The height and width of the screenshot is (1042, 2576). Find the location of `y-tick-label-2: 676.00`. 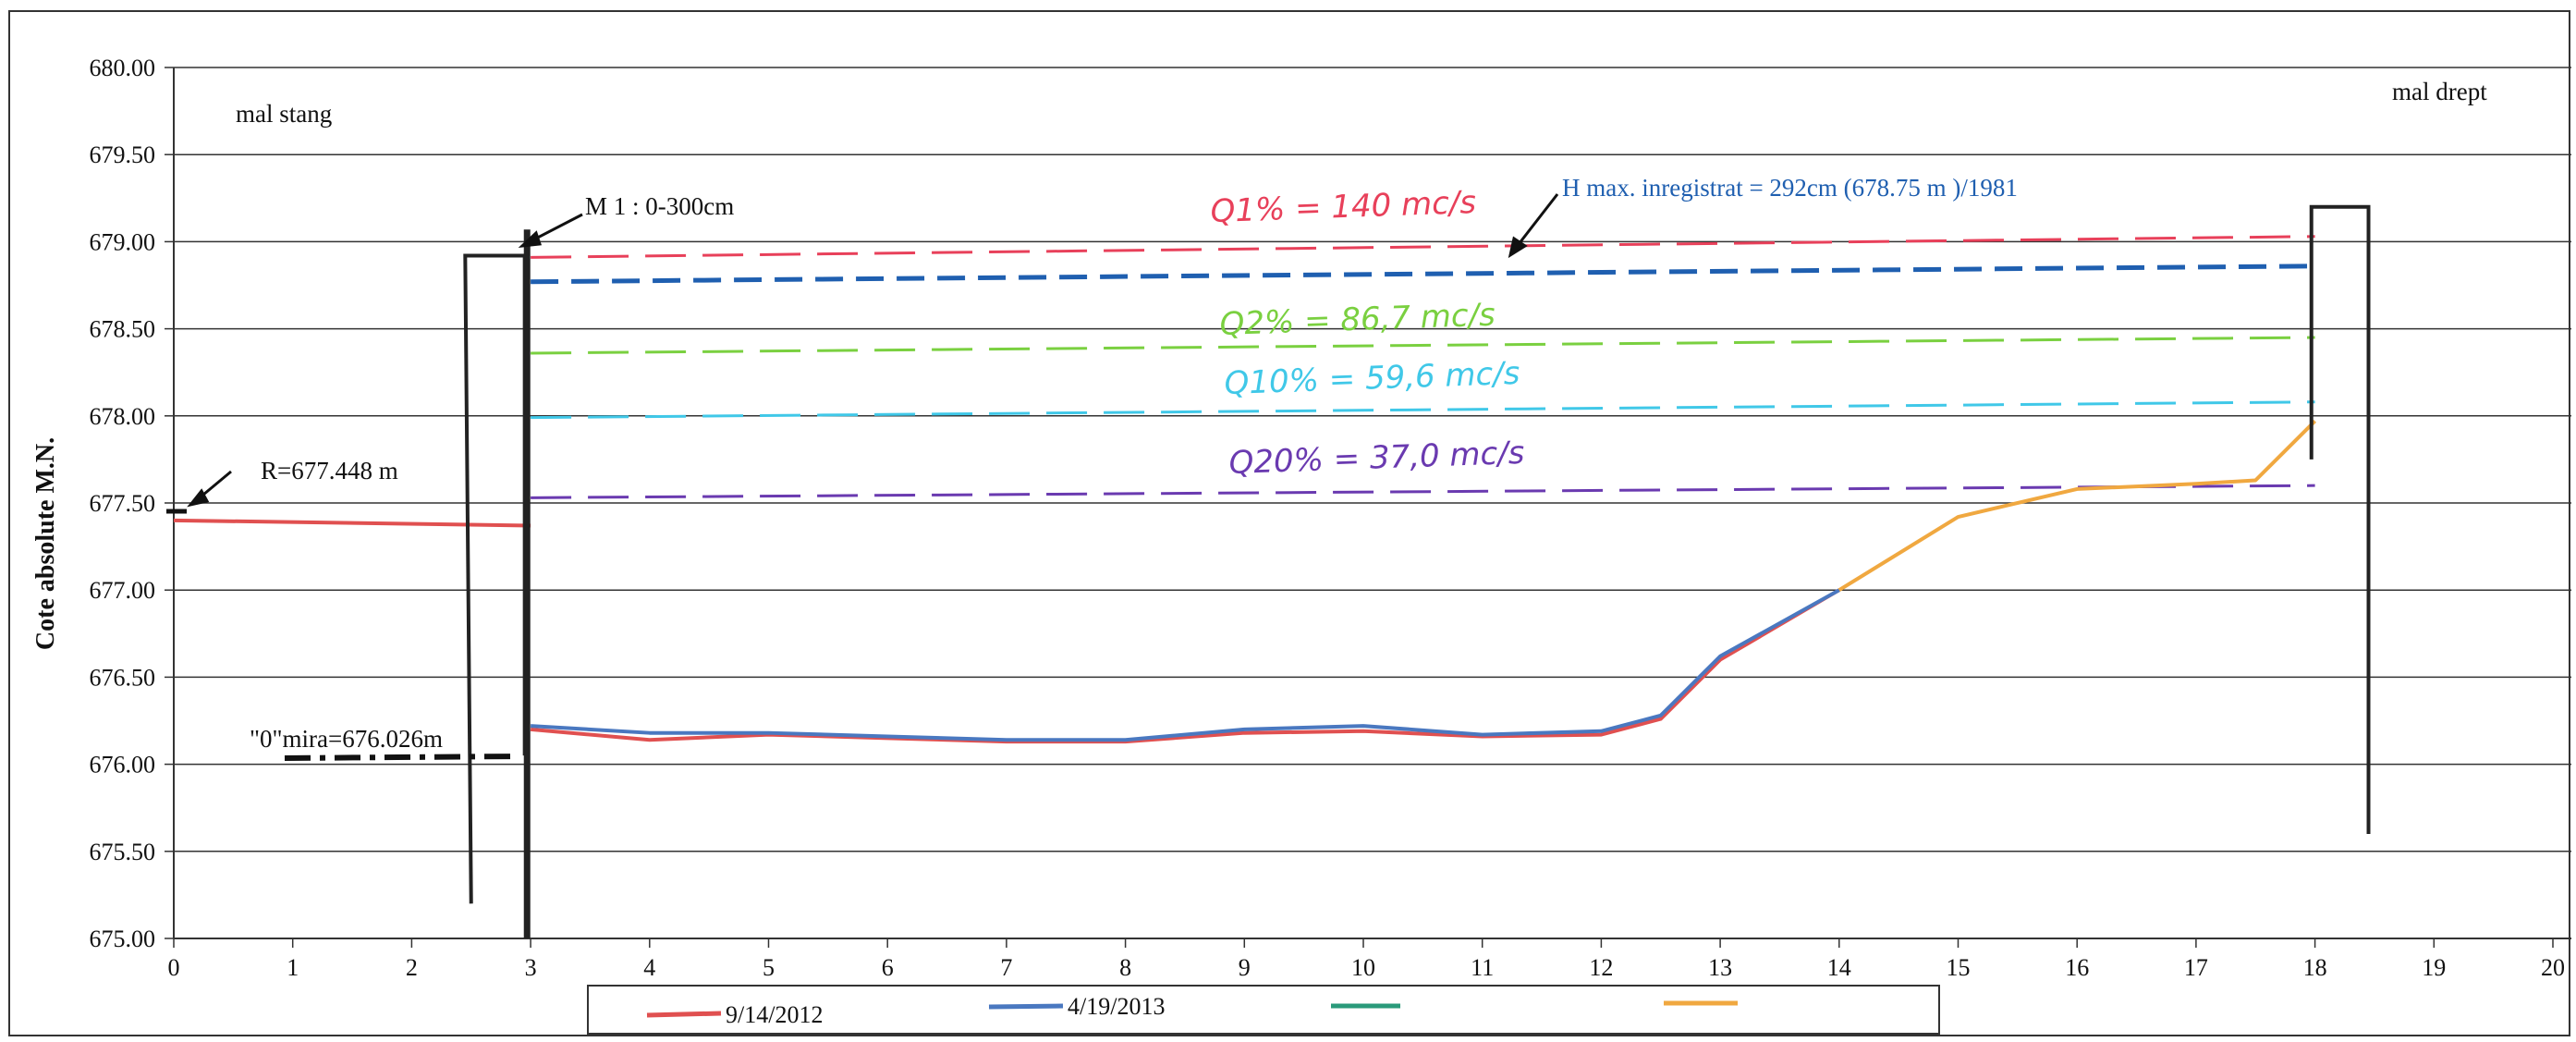

y-tick-label-2: 676.00 is located at coordinates (123, 765).